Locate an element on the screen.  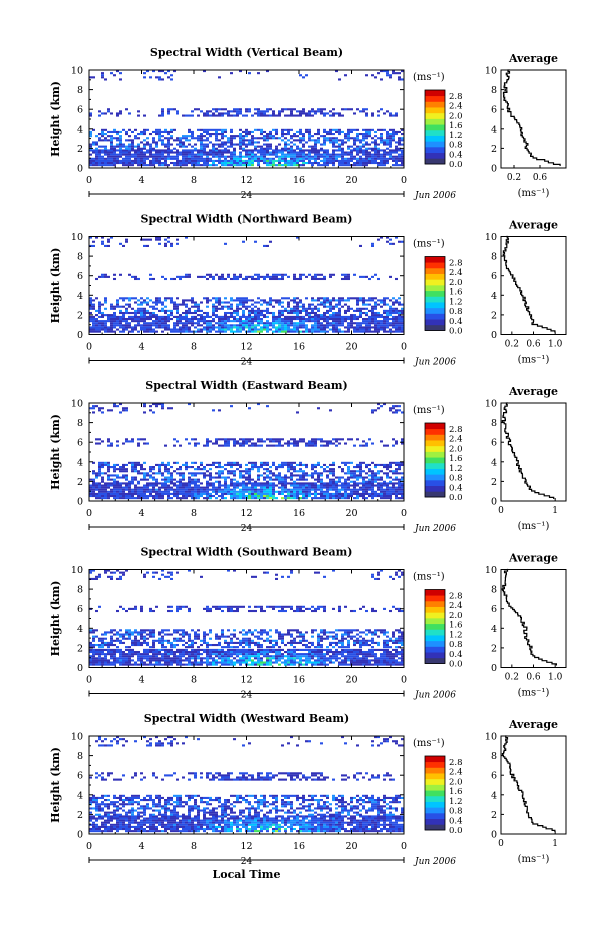
colorbar-frame is located at coordinates (435, 460).